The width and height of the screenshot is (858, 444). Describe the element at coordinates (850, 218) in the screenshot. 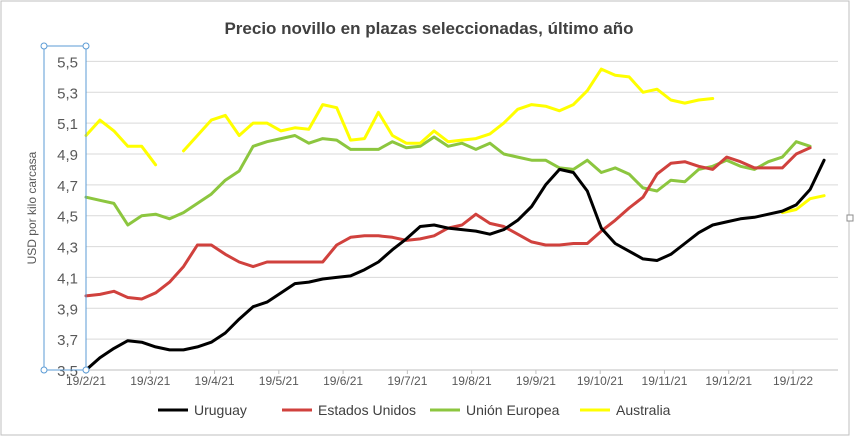

I see `chart-resize-handle` at that location.